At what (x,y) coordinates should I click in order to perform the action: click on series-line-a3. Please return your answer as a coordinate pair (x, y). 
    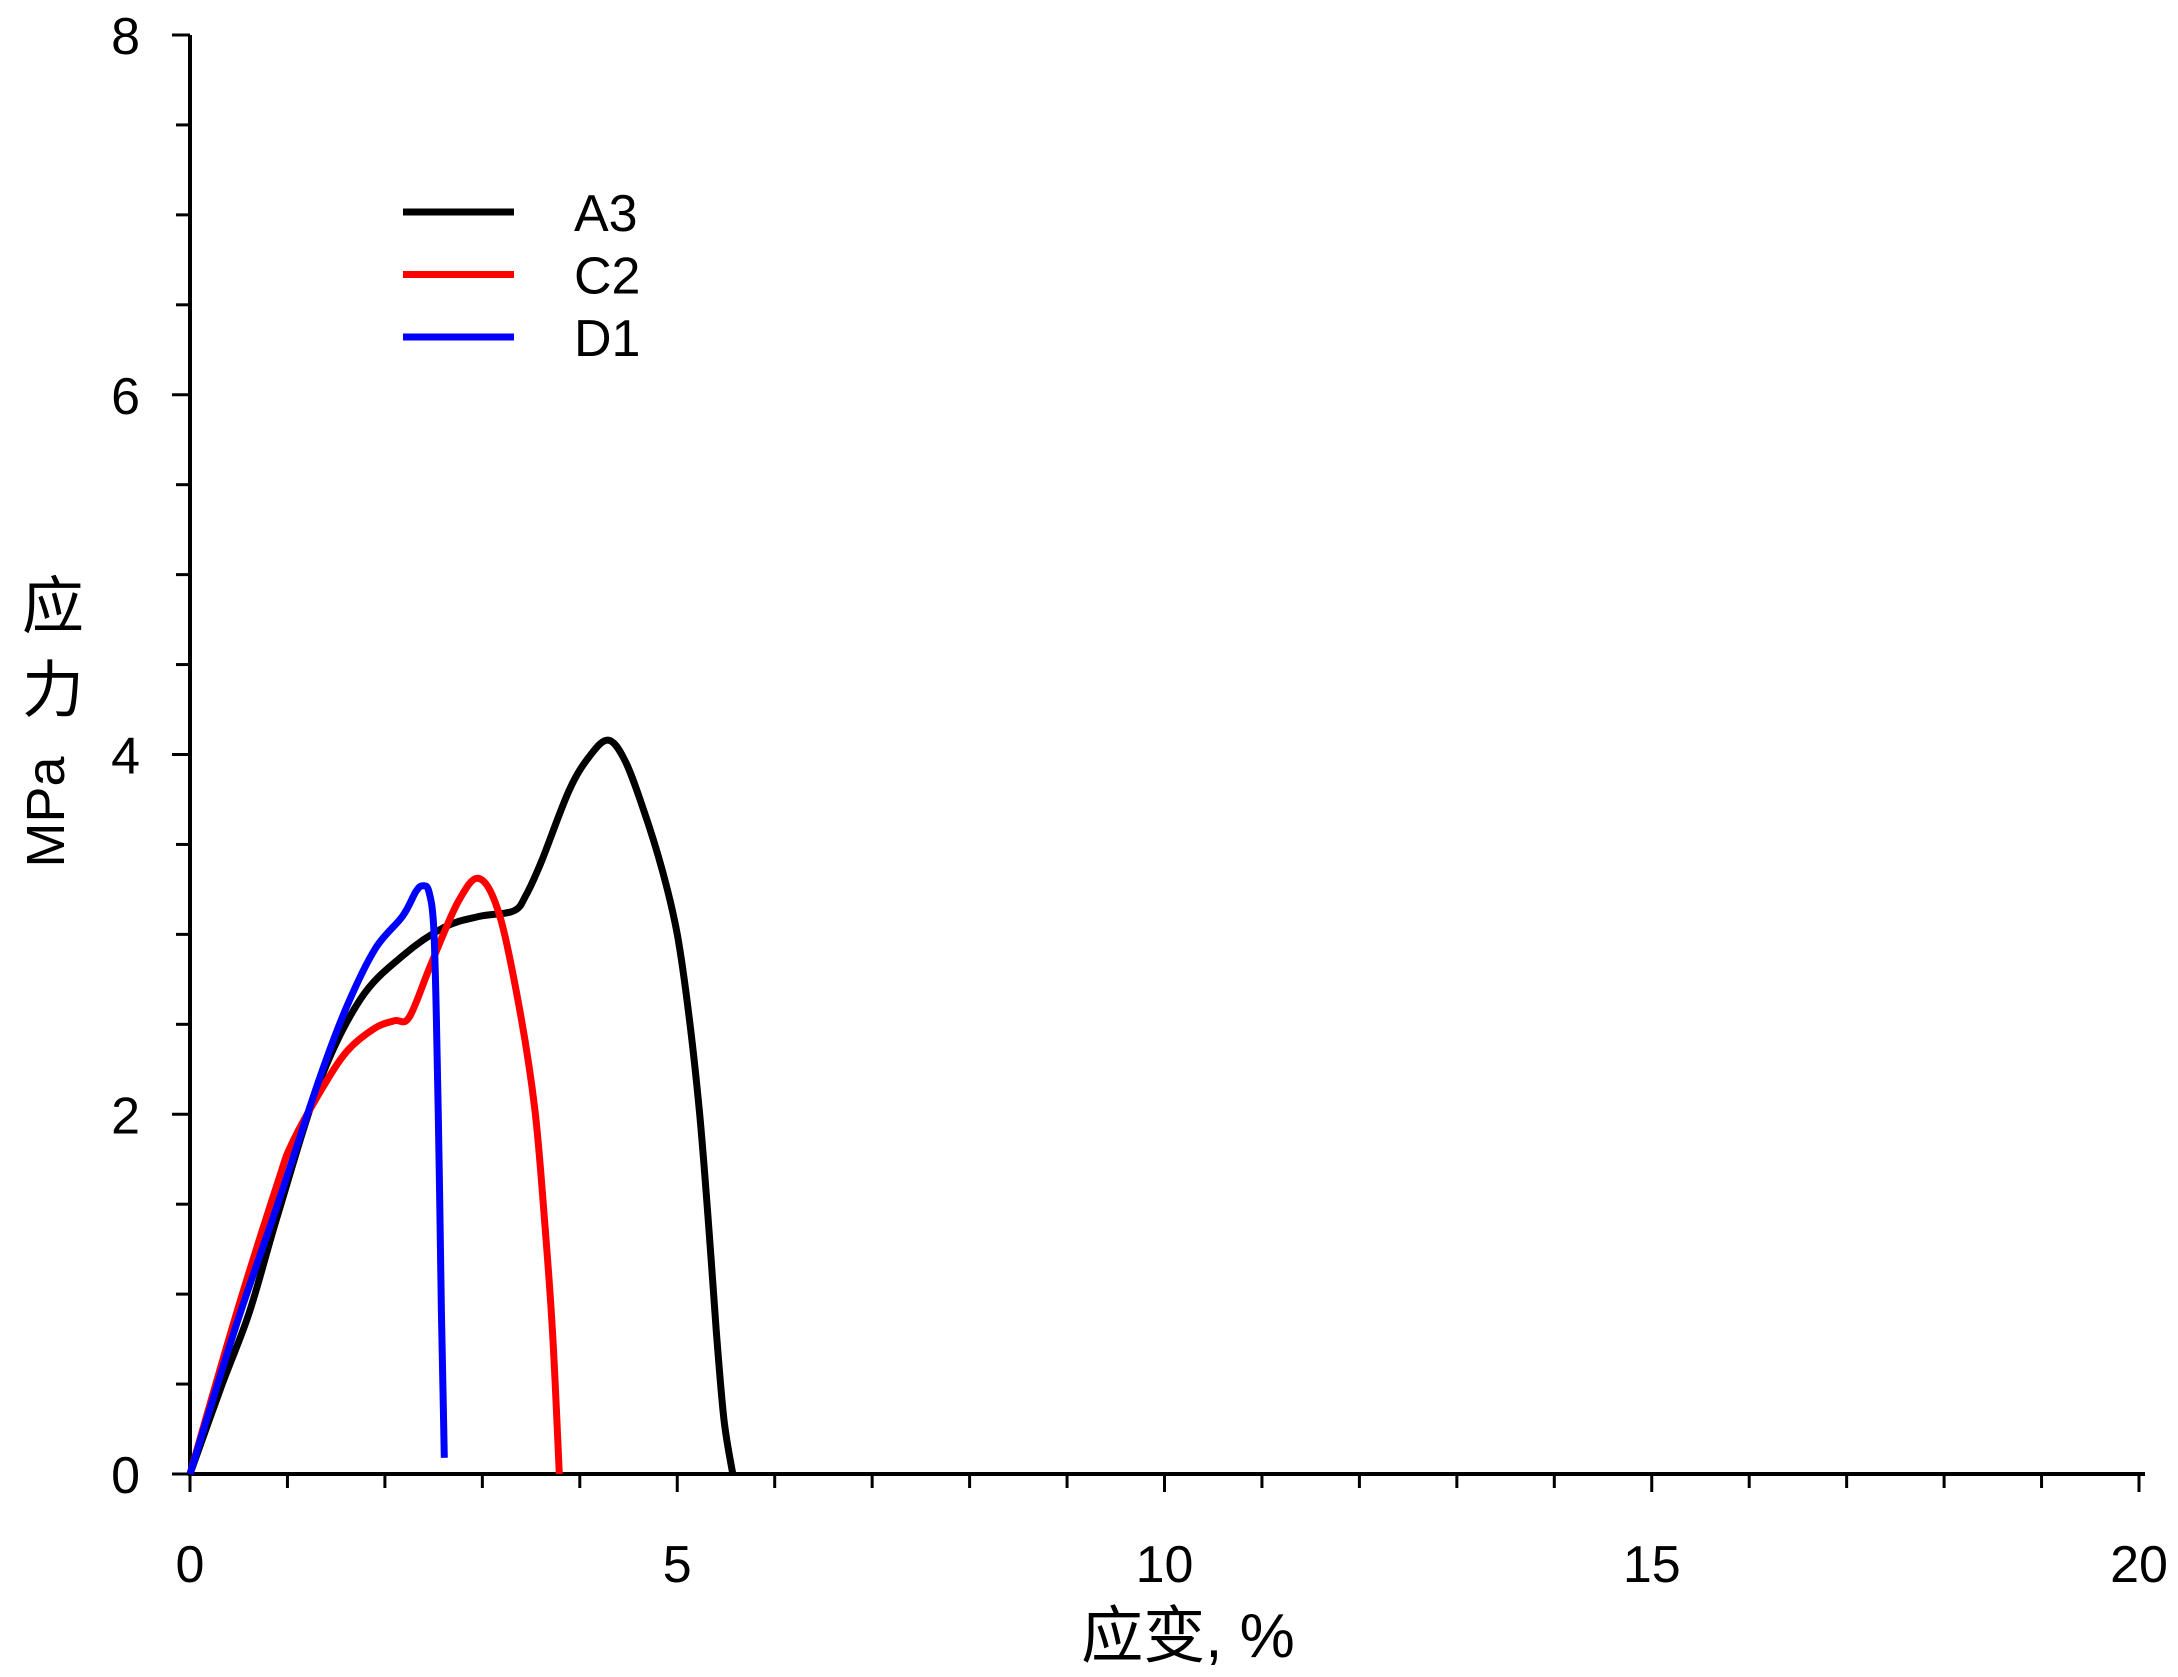
    Looking at the image, I should click on (461, 1106).